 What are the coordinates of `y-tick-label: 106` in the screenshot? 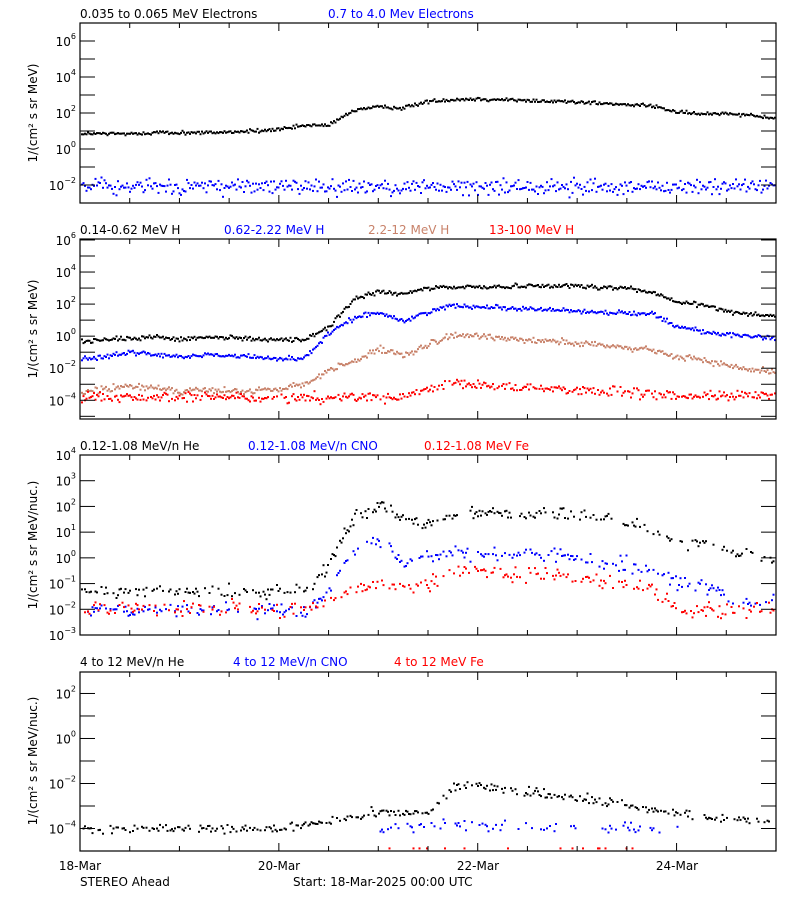 It's located at (66, 239).